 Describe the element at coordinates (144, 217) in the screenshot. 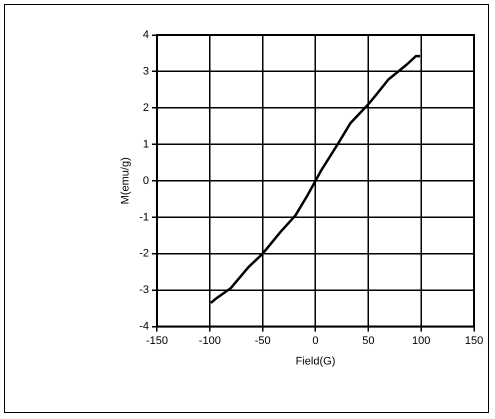

I see `y-tick-label: -1` at that location.